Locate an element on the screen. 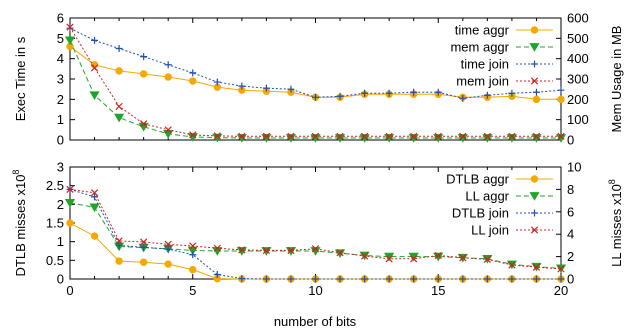 The height and width of the screenshot is (335, 637). bottom-y-axis-label: DTLB misses x108 is located at coordinates (19, 223).